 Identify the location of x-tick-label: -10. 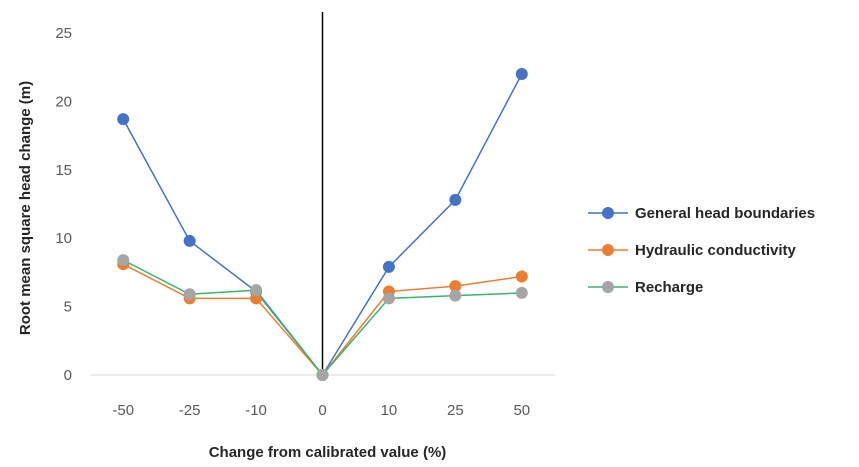
(256, 410).